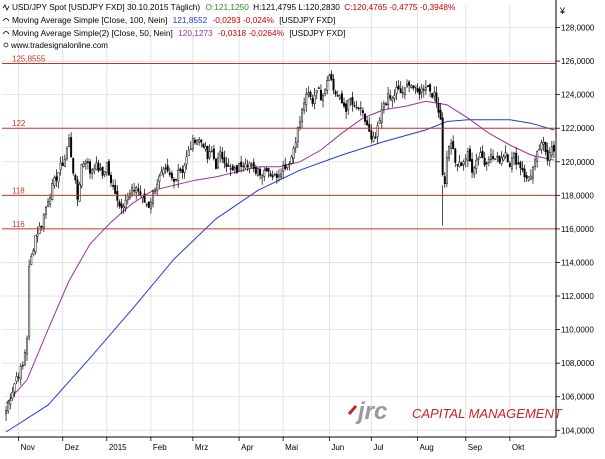 The height and width of the screenshot is (459, 605). What do you see at coordinates (18, 190) in the screenshot?
I see `resistance-label: 118` at bounding box center [18, 190].